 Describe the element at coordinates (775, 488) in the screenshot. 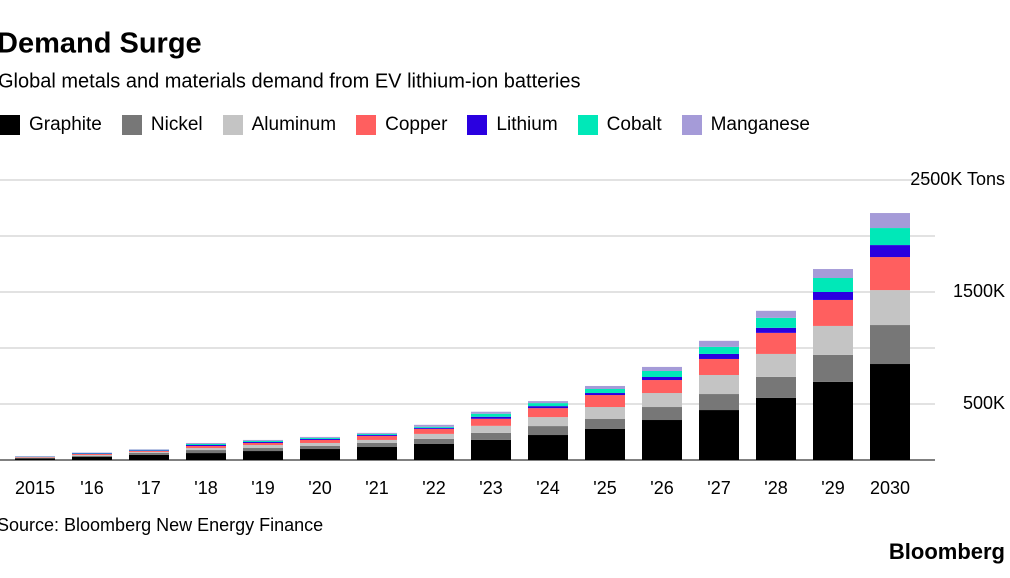

I see `x-tick-label: '28` at that location.